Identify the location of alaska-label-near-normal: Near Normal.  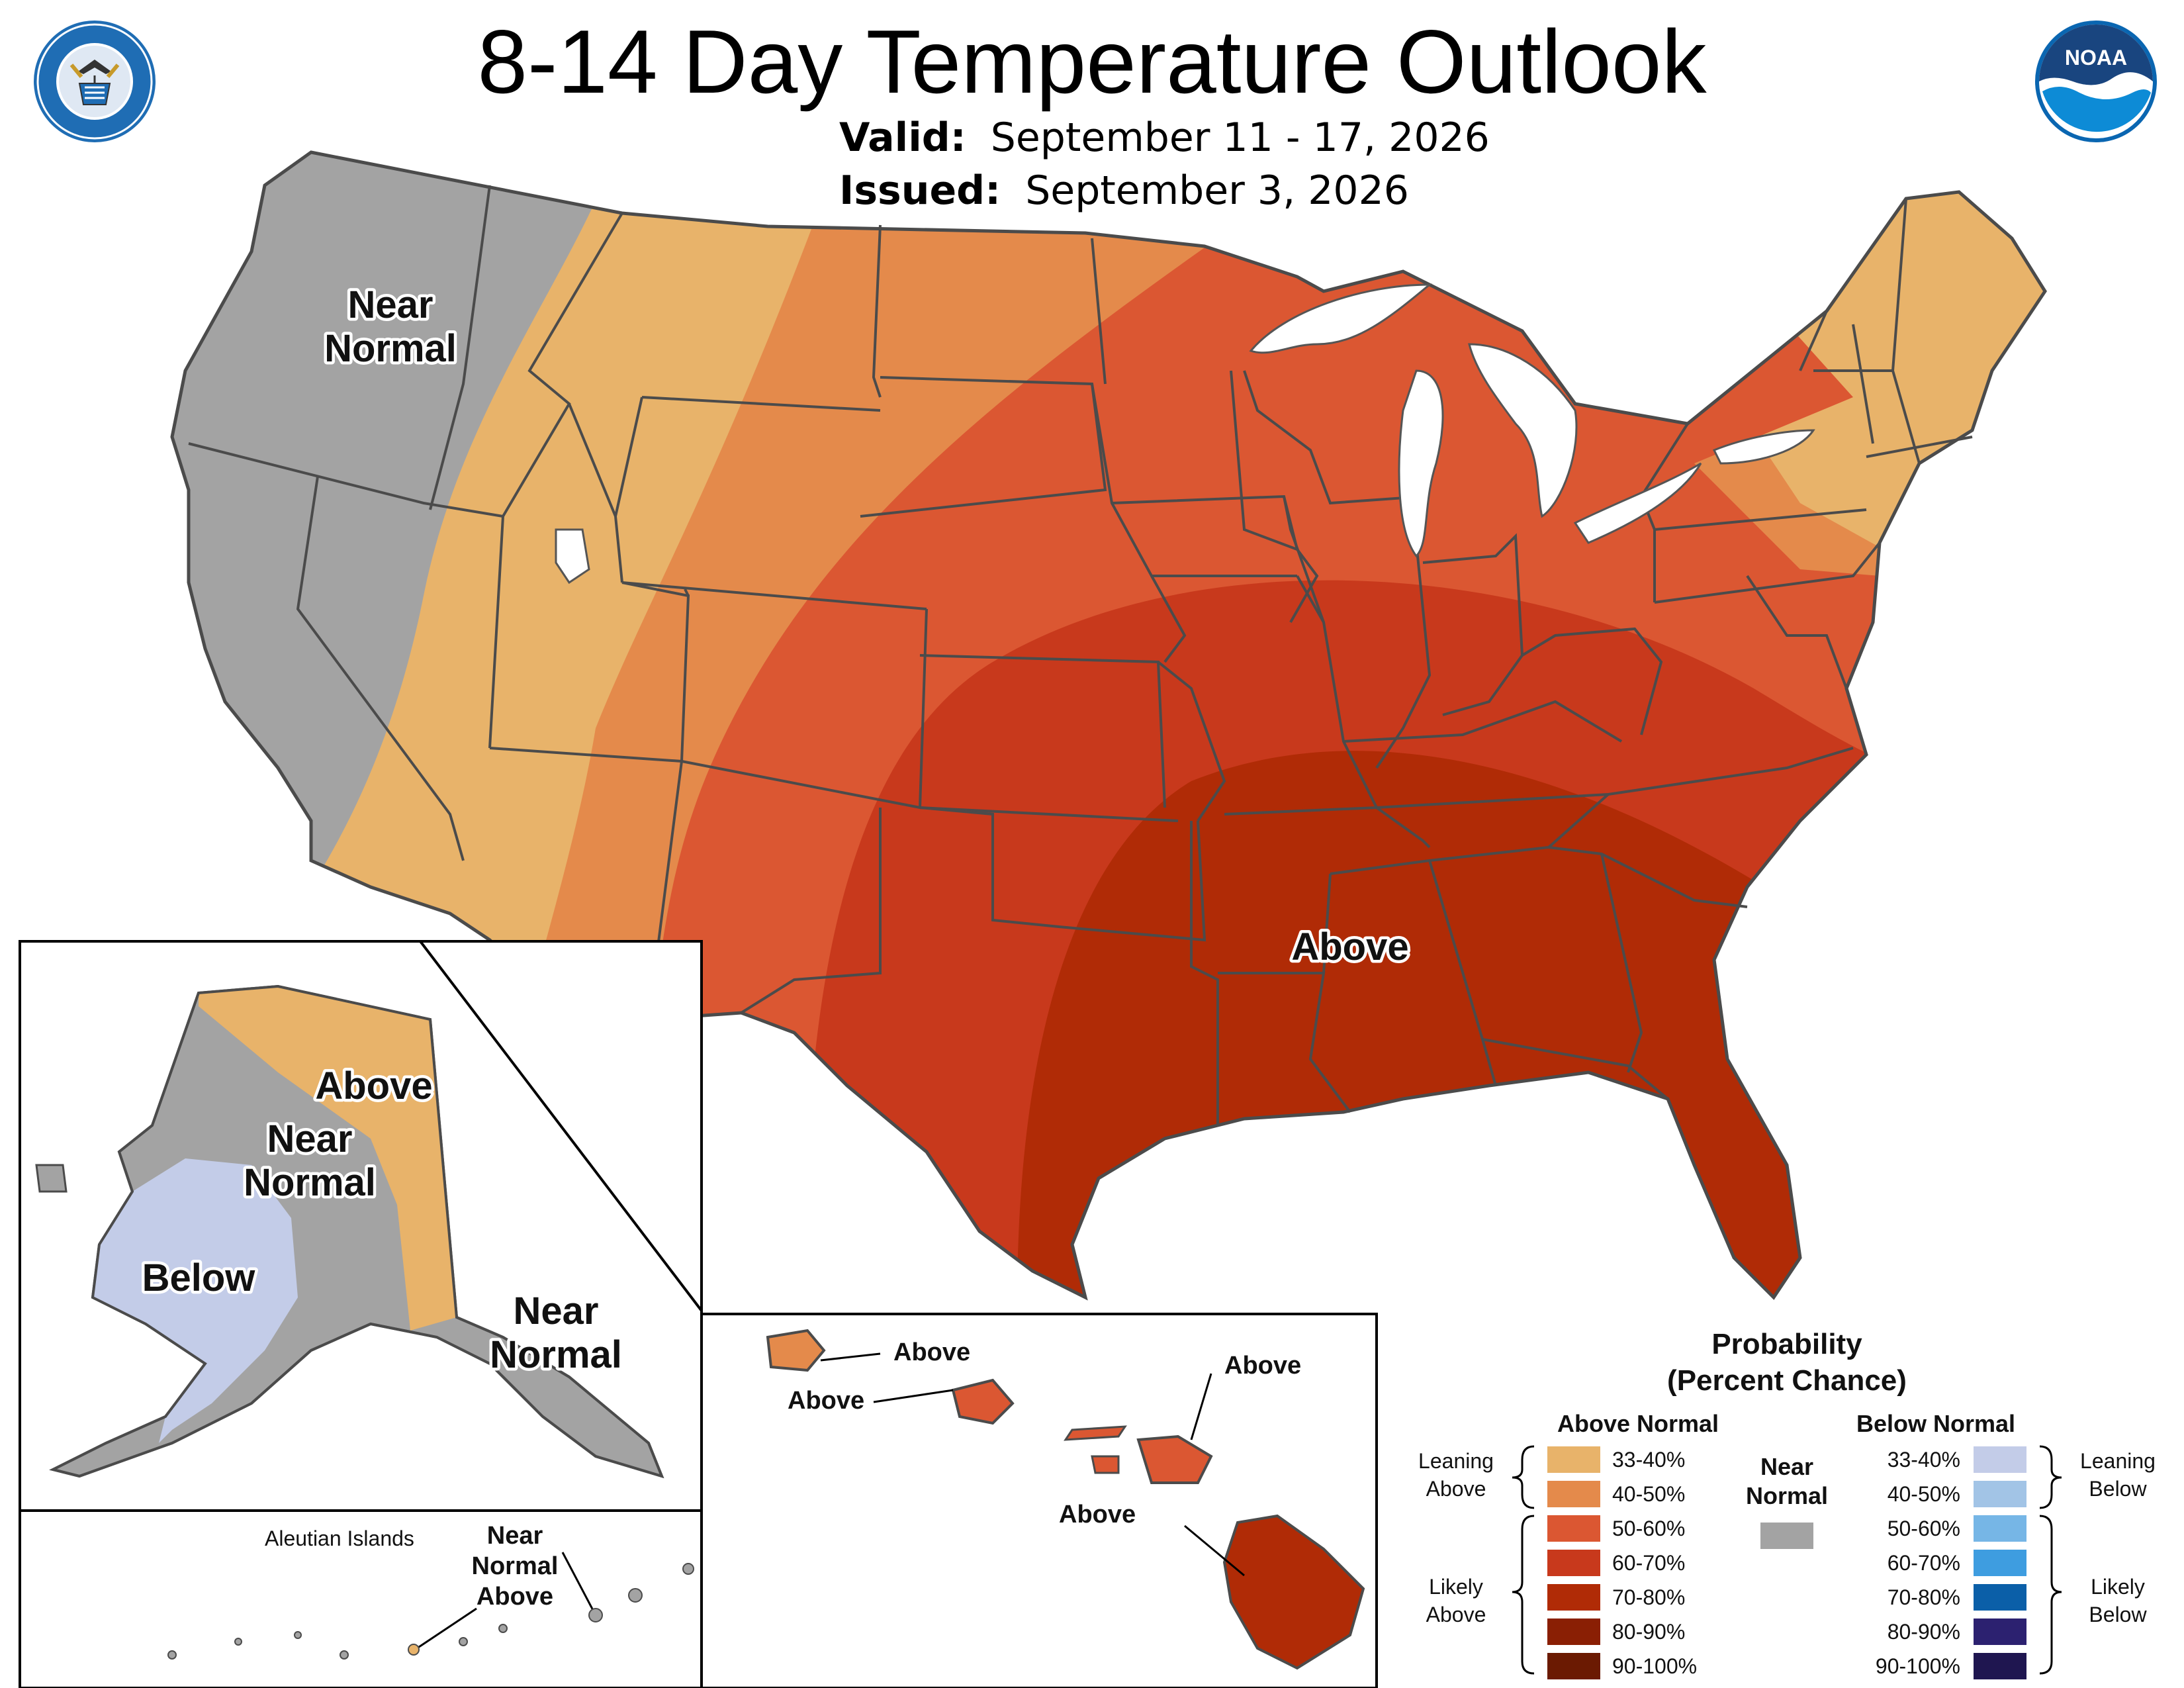
(310, 1160).